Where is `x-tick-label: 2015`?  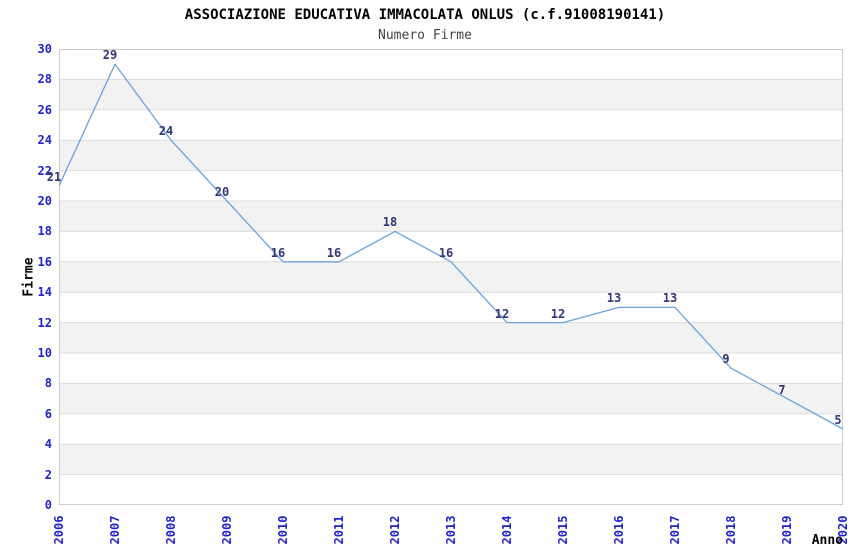 x-tick-label: 2015 is located at coordinates (563, 530).